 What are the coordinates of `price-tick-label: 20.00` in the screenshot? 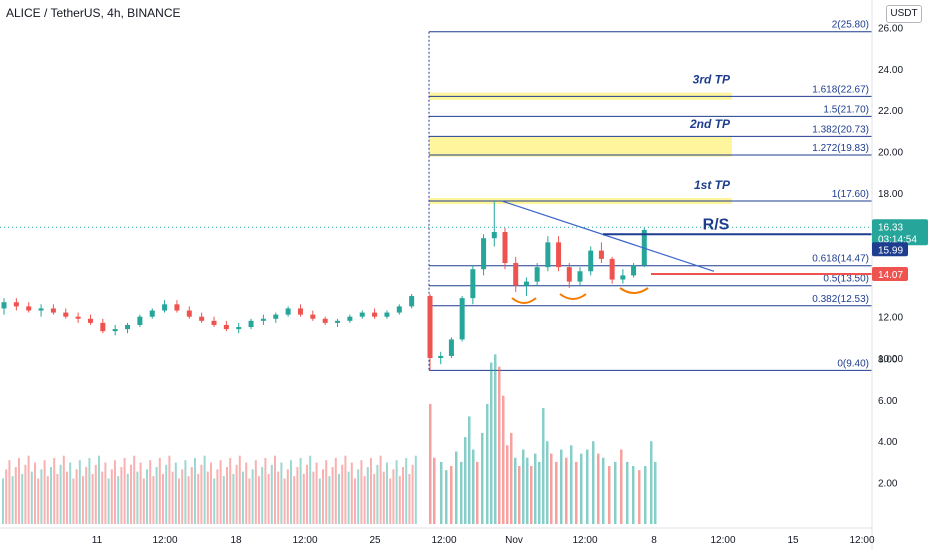 It's located at (890, 153).